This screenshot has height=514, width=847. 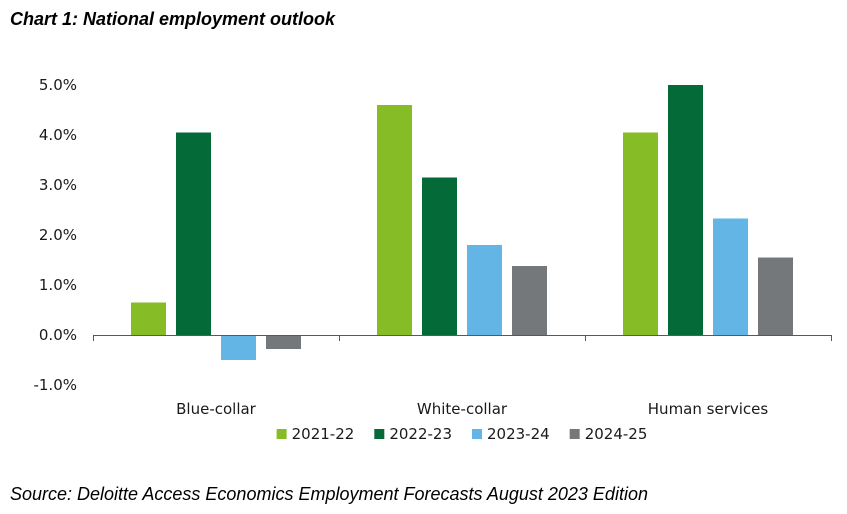 I want to click on legend-item: 2021-22, so click(x=315, y=434).